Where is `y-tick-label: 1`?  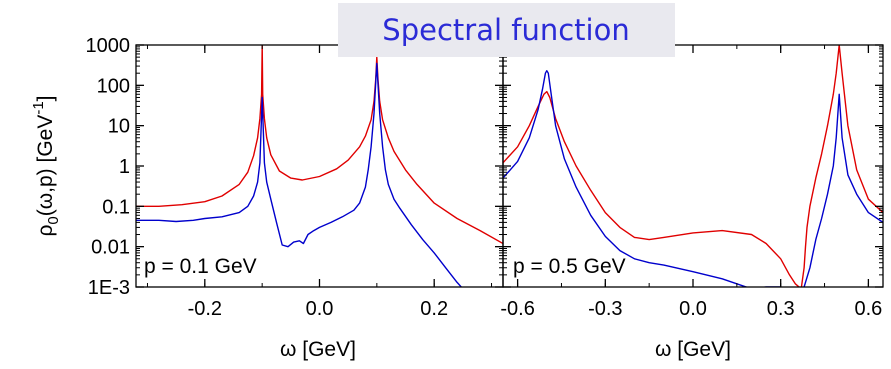
y-tick-label: 1 is located at coordinates (124, 167).